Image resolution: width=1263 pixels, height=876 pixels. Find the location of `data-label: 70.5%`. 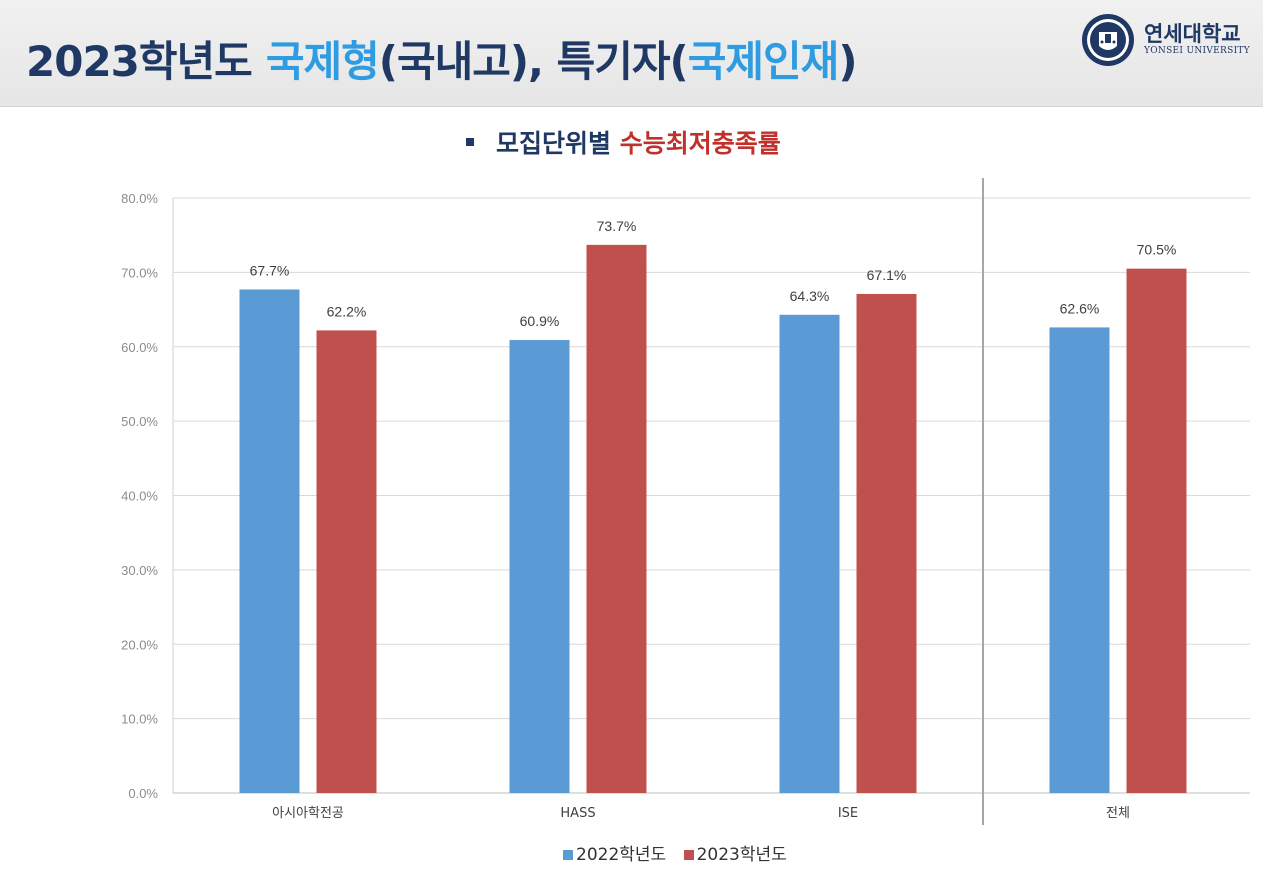

data-label: 70.5% is located at coordinates (1157, 250).